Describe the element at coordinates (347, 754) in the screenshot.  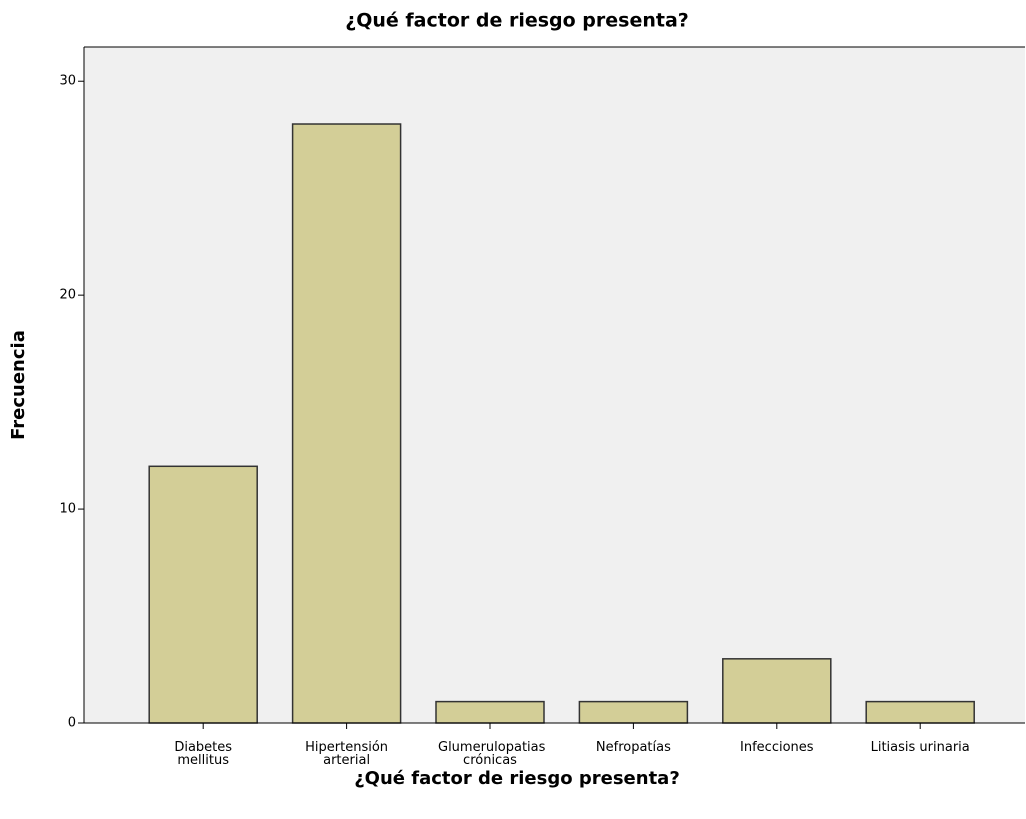
I see `x-tick-label: Hipertensión arterial` at that location.